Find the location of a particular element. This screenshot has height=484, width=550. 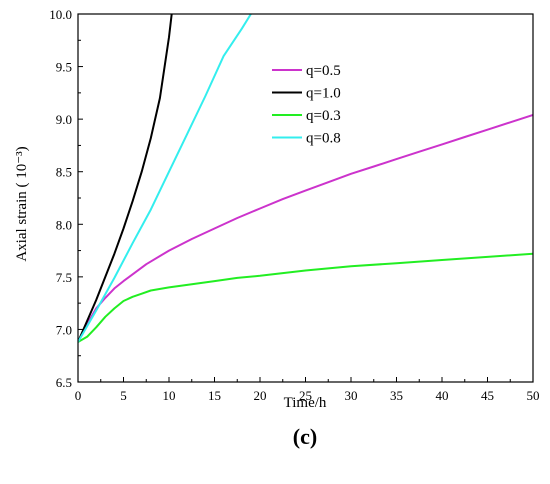

x-axis-title: Time/h is located at coordinates (305, 403).